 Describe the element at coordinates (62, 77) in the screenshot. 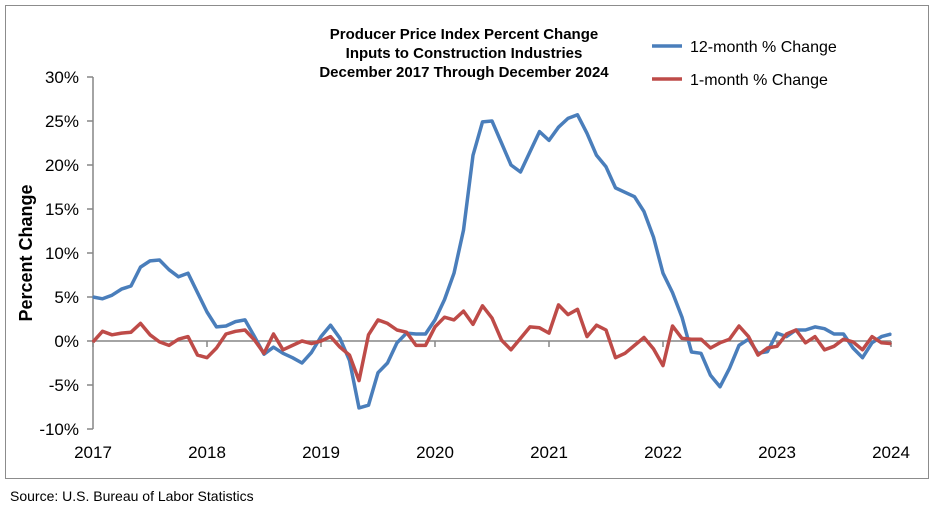

I see `y-tick-label: 30%` at that location.